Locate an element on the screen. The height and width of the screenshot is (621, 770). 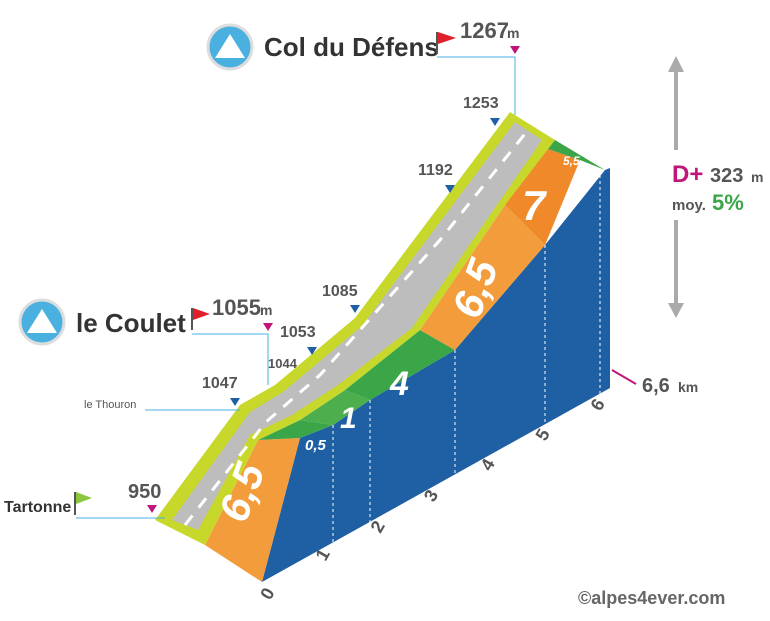
gradient-label: 7 is located at coordinates (534, 205).